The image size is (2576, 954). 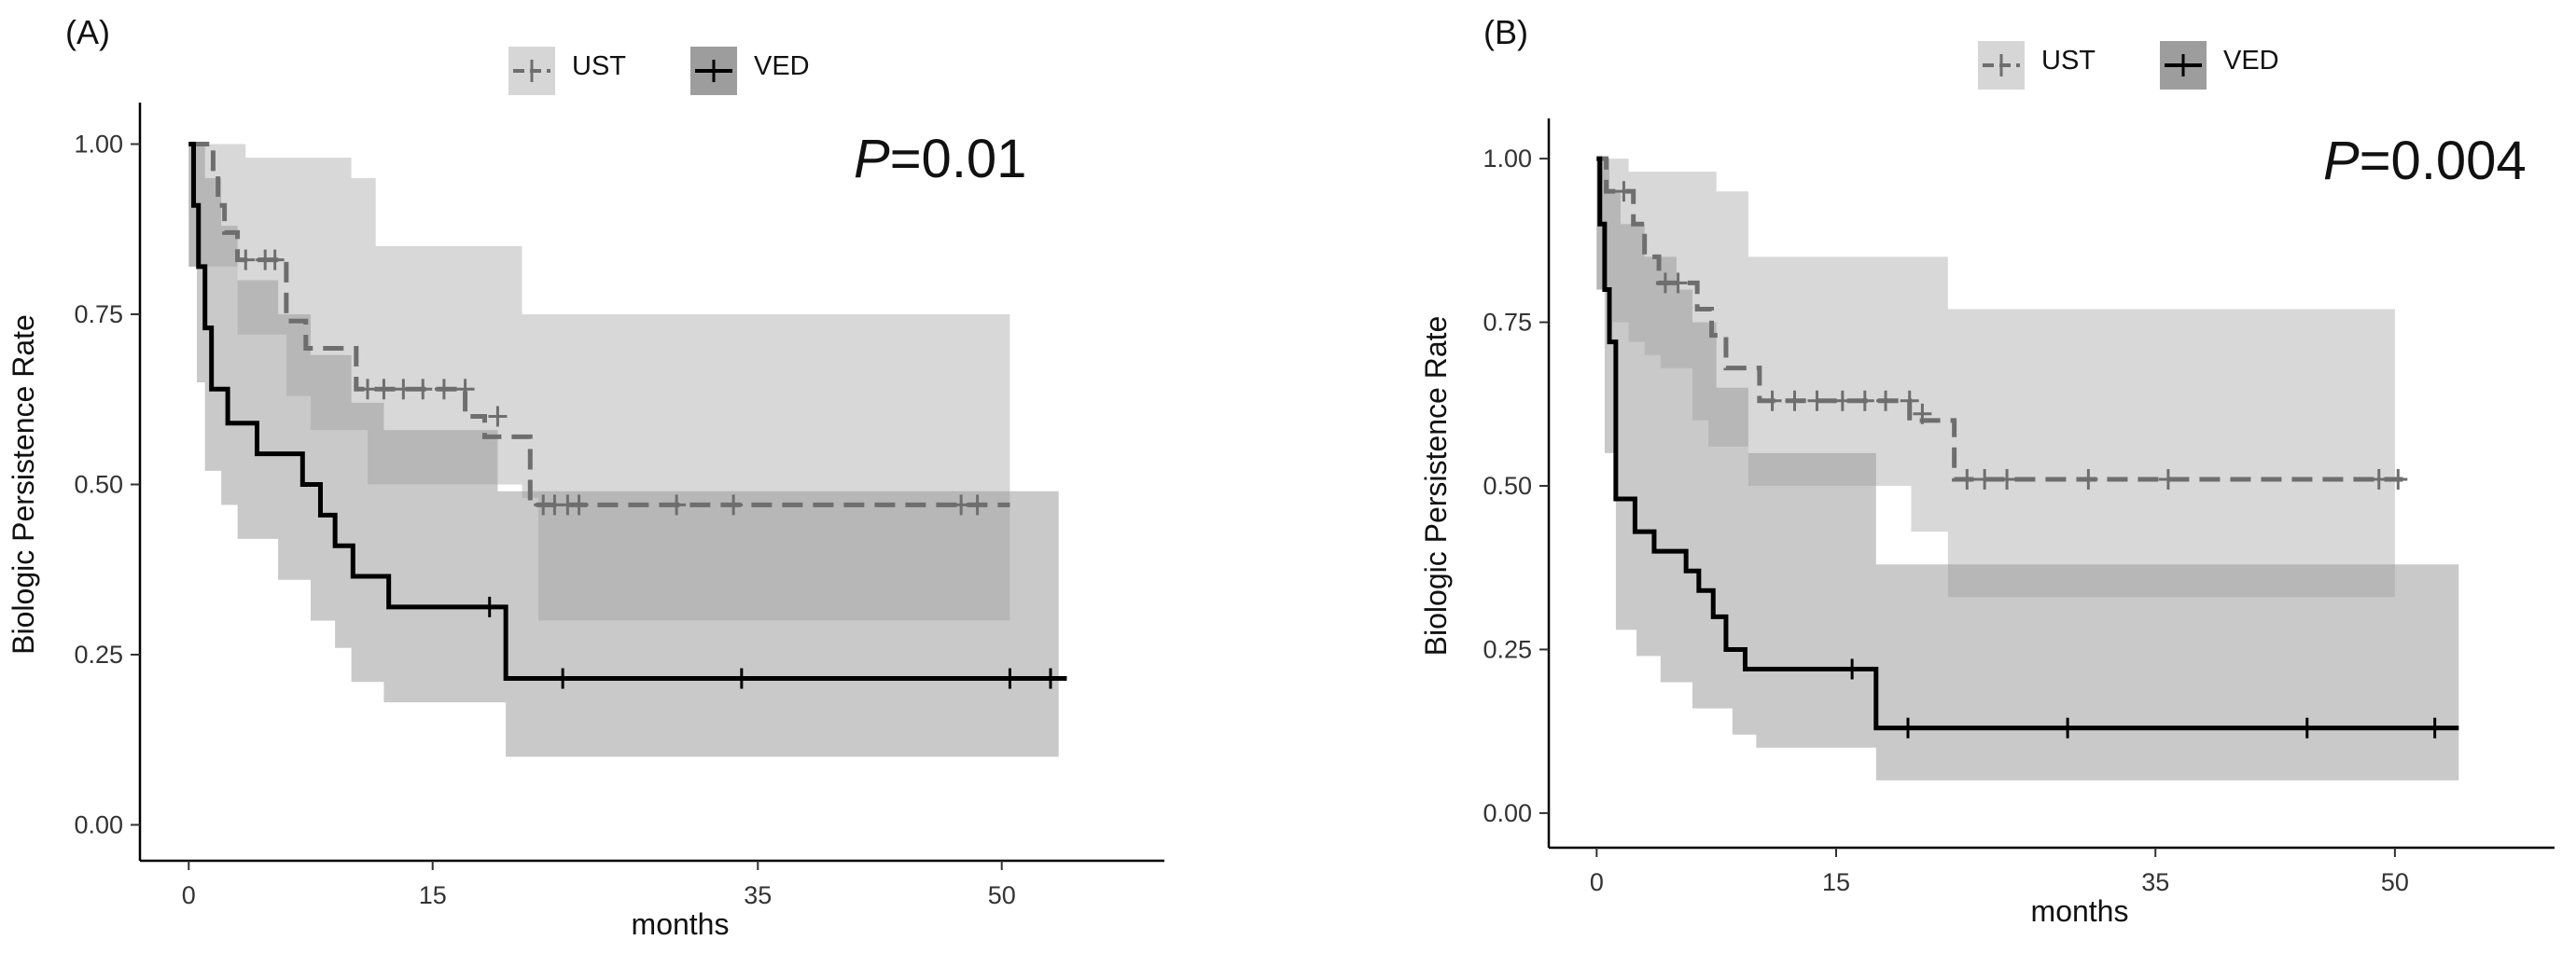 What do you see at coordinates (87, 32) in the screenshot?
I see `panel-label: (A)` at bounding box center [87, 32].